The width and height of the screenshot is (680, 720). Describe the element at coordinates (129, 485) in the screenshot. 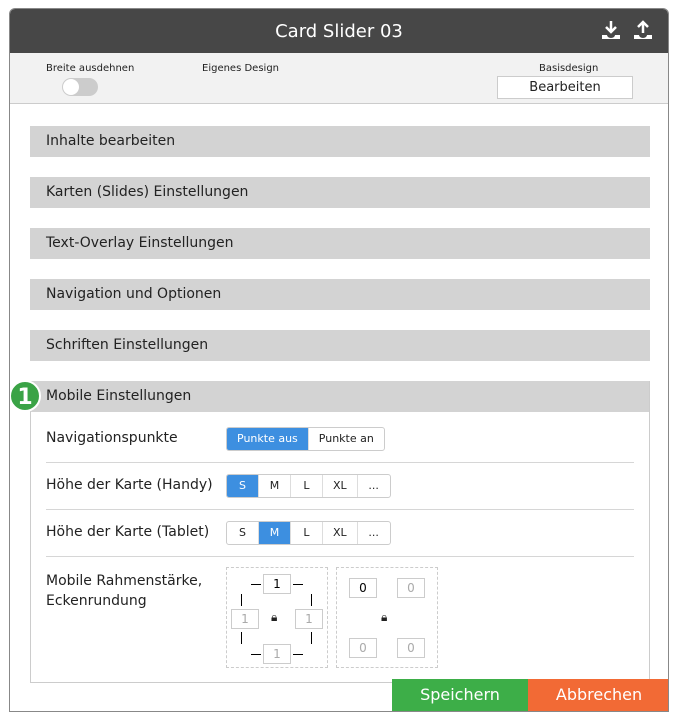

I see `height-phone-label: Höhe der Karte (Handy)` at that location.